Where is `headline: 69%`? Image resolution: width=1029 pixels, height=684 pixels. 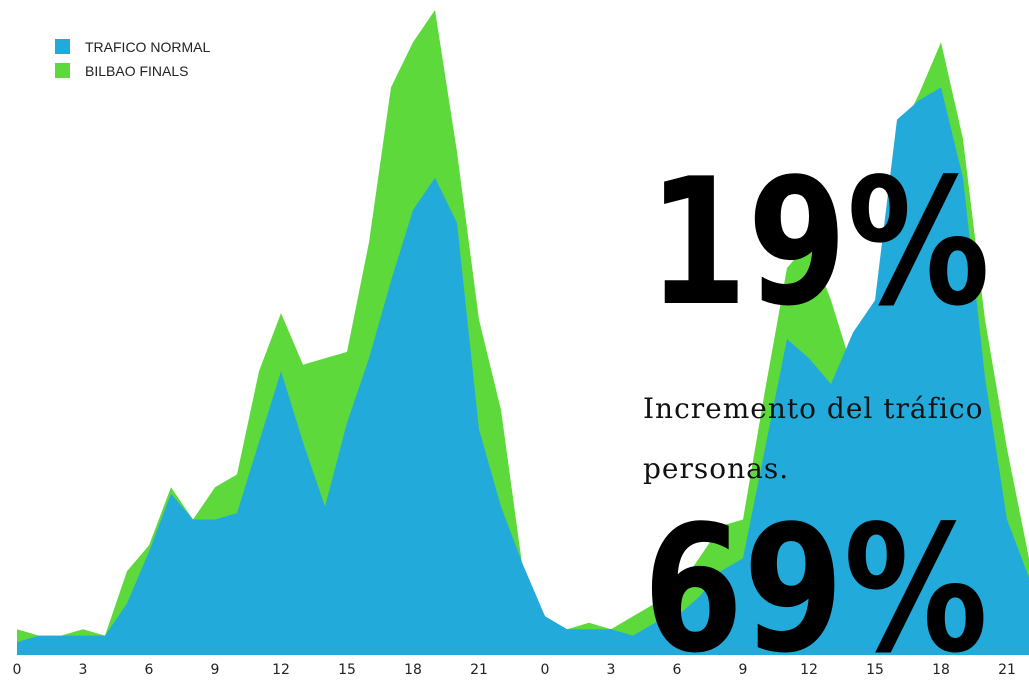 headline: 69% is located at coordinates (815, 586).